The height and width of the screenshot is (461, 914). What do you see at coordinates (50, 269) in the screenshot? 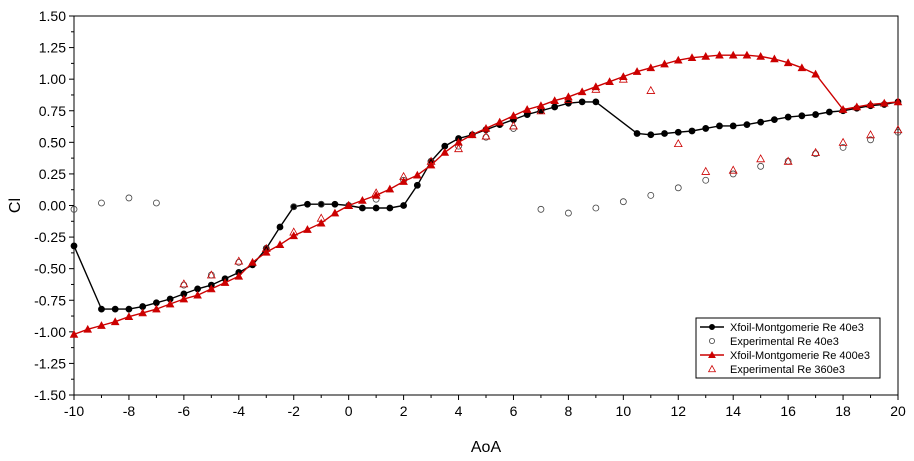
I see `y-tick-label: -0.50` at bounding box center [50, 269].